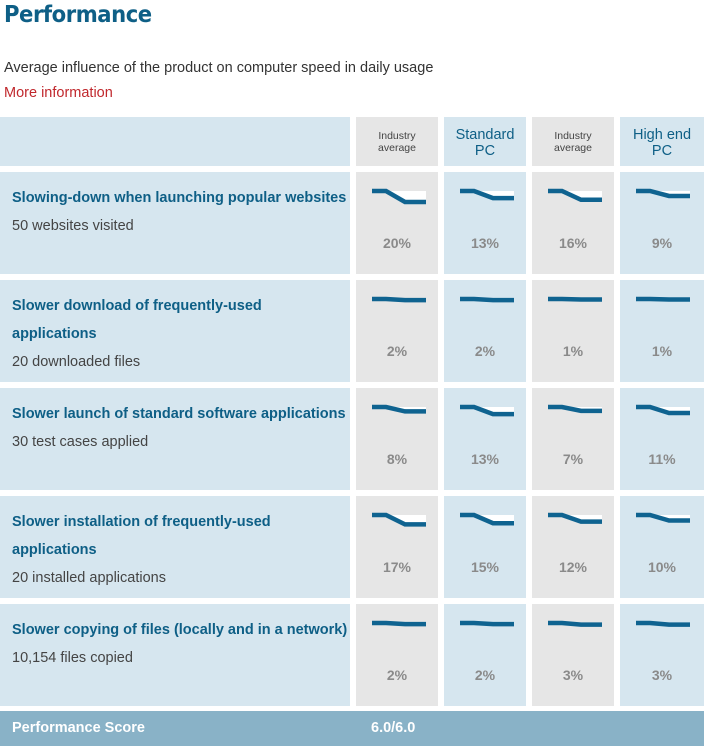  Describe the element at coordinates (485, 567) in the screenshot. I see `impact-value: 15%` at that location.